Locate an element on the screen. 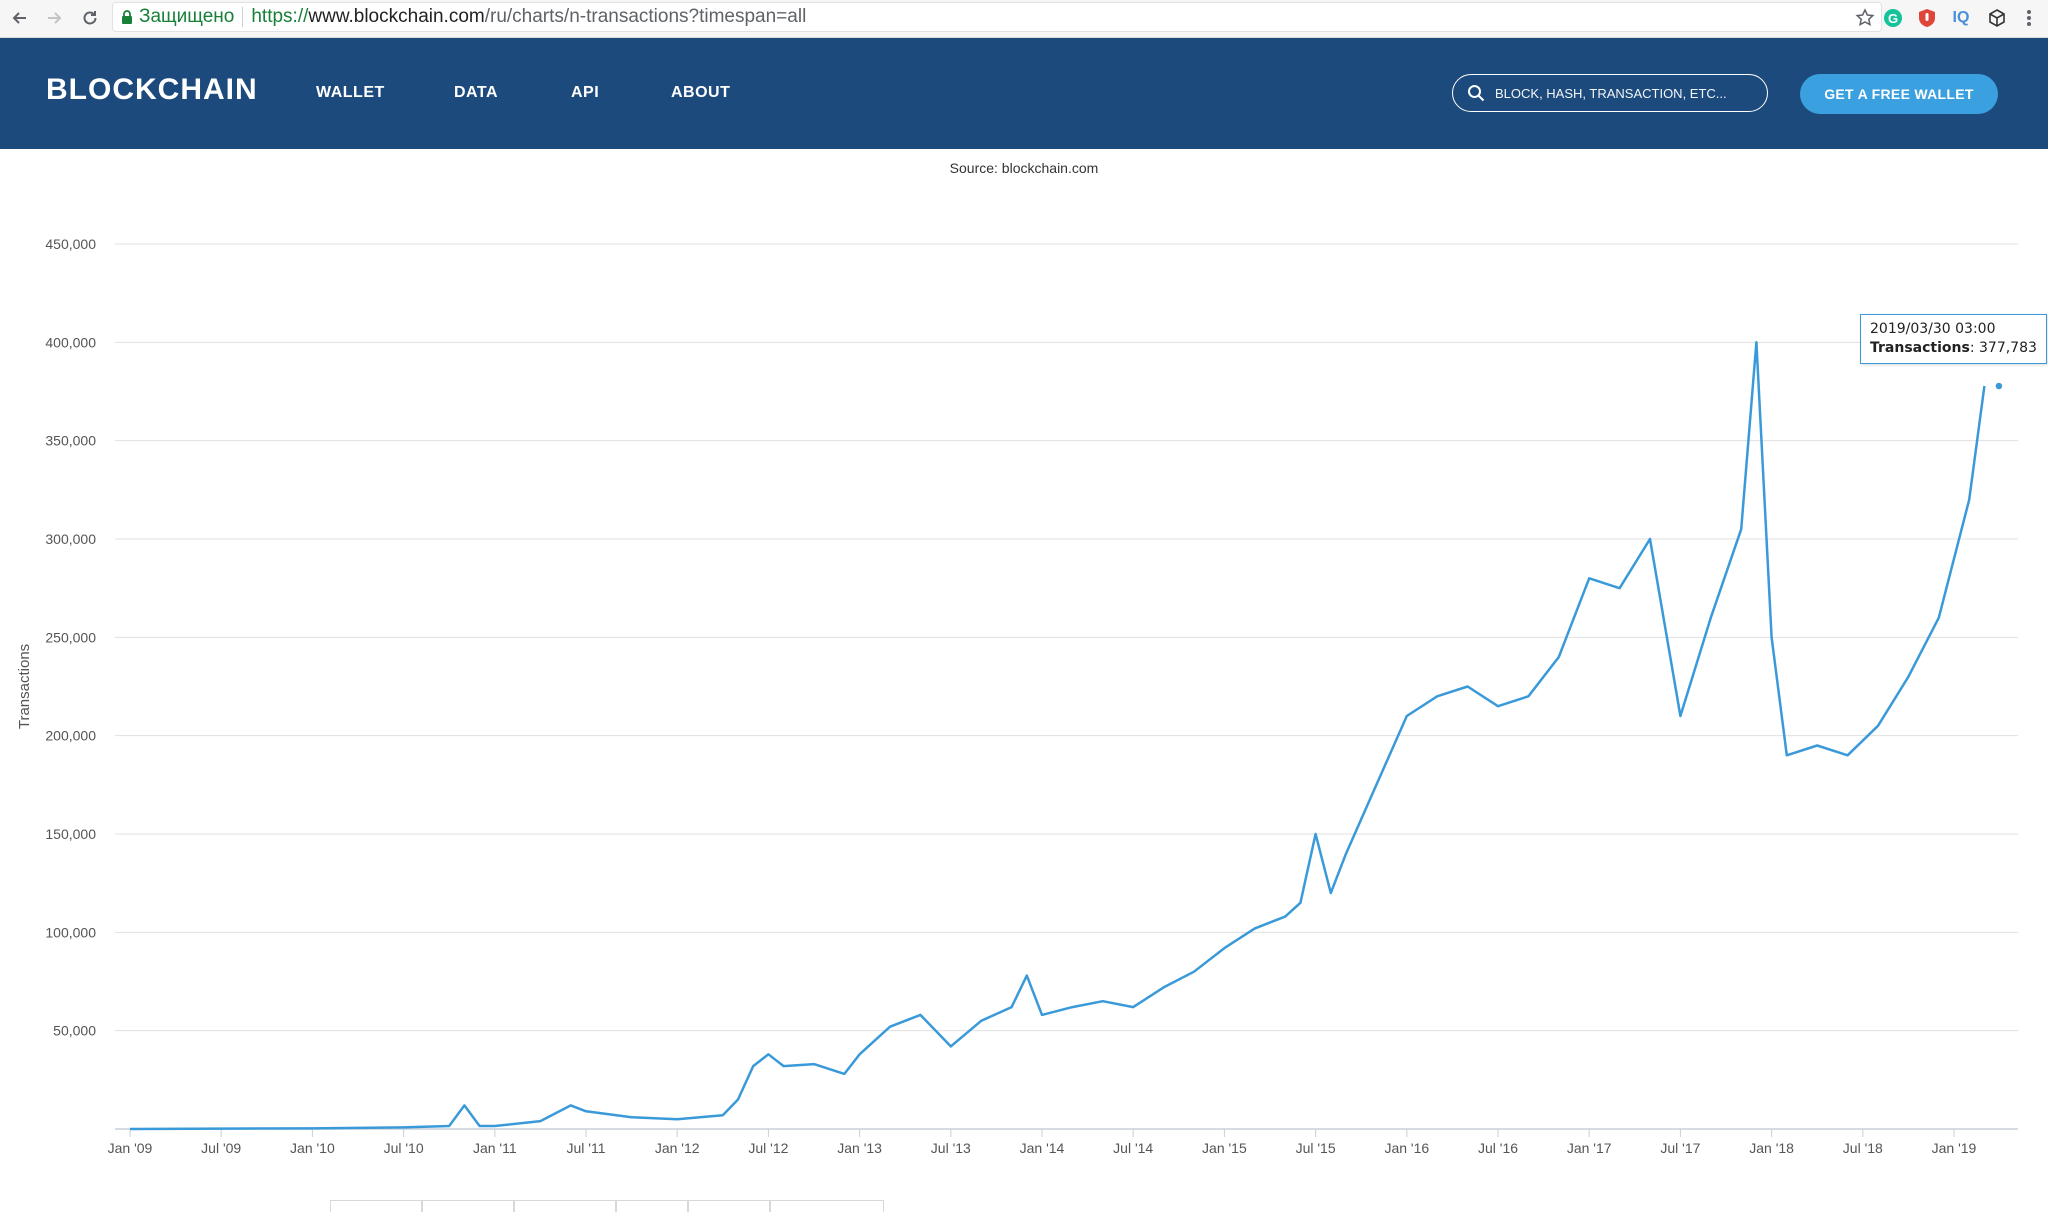 Image resolution: width=2048 pixels, height=1212 pixels. svg-text: G is located at coordinates (1893, 18).